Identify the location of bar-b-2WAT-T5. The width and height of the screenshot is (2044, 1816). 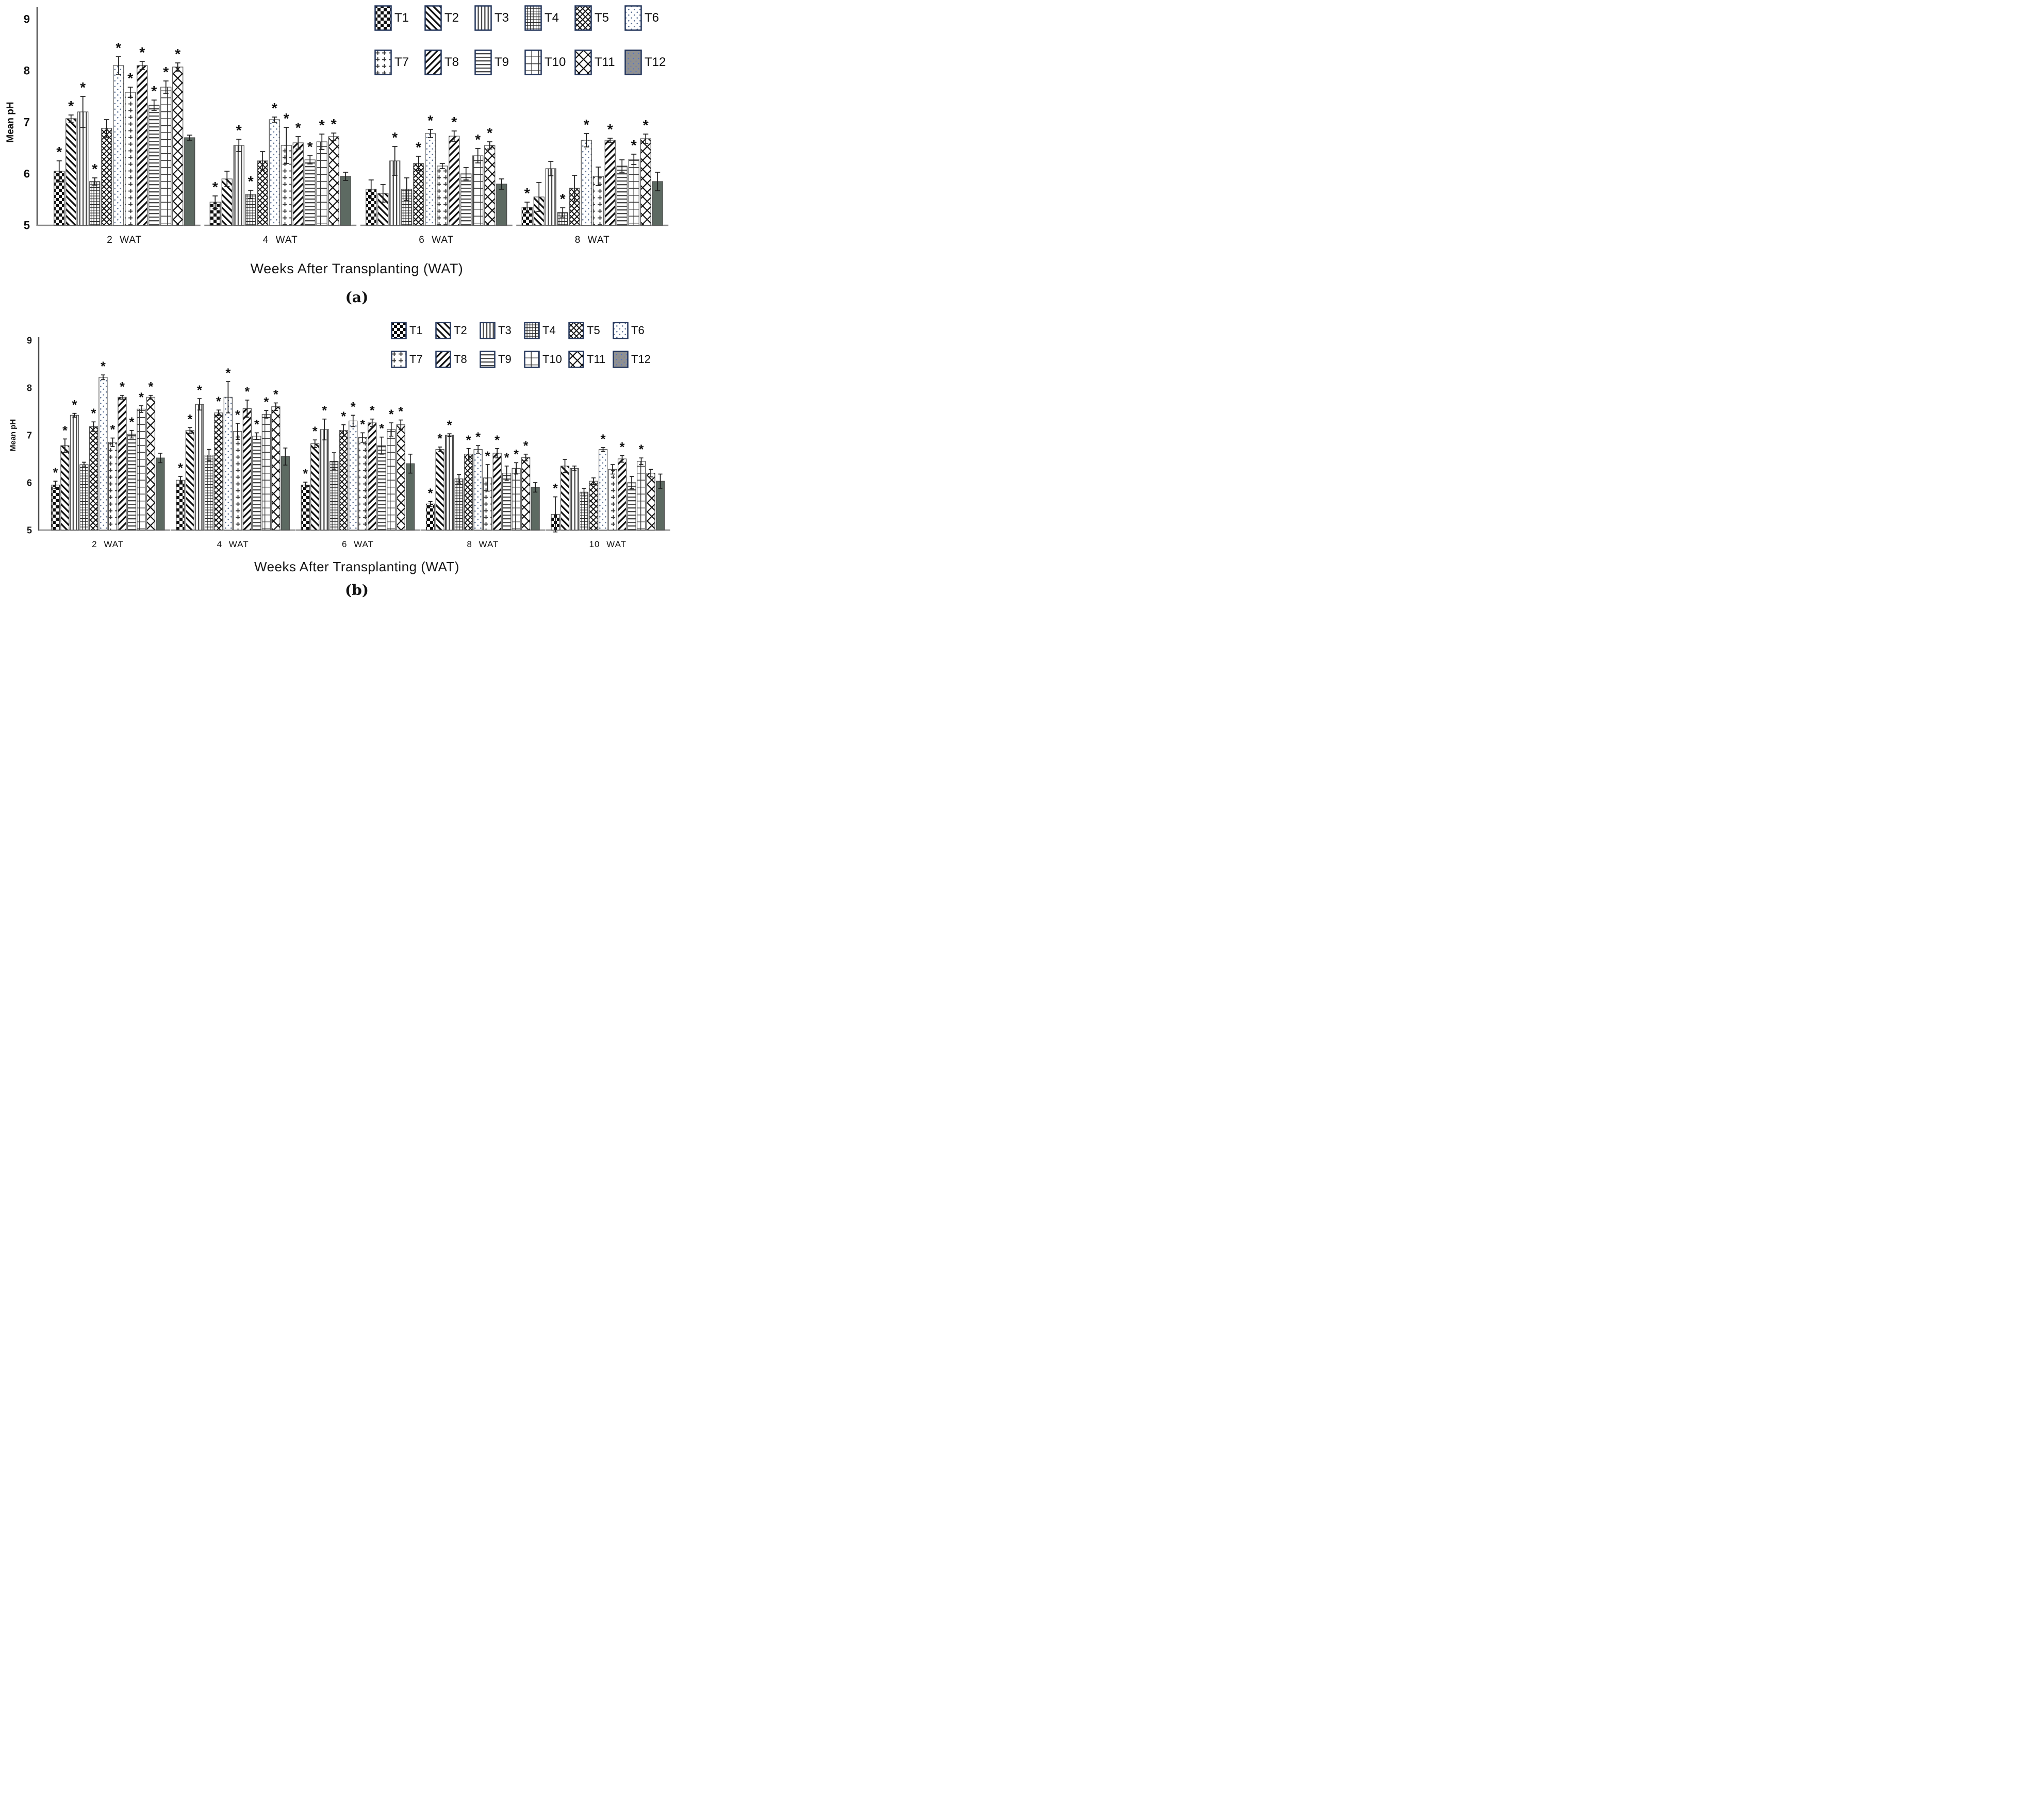
(93, 478).